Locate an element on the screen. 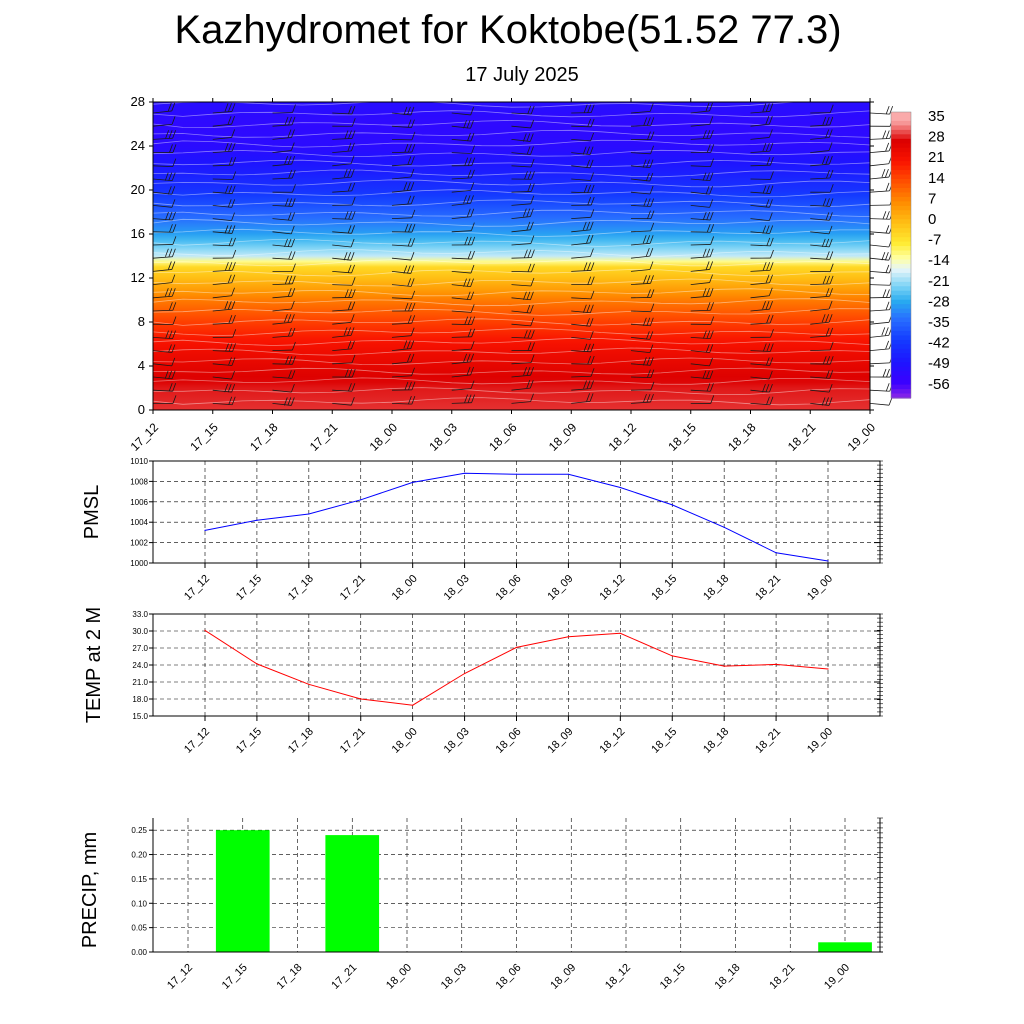 This screenshot has height=1024, width=1024. y-tick-label: 4 is located at coordinates (141, 365).